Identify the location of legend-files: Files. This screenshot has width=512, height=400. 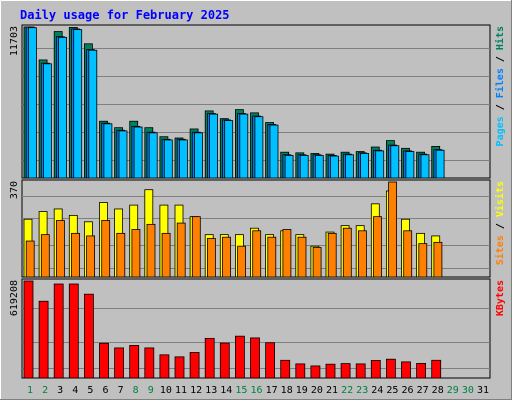
(500, 83).